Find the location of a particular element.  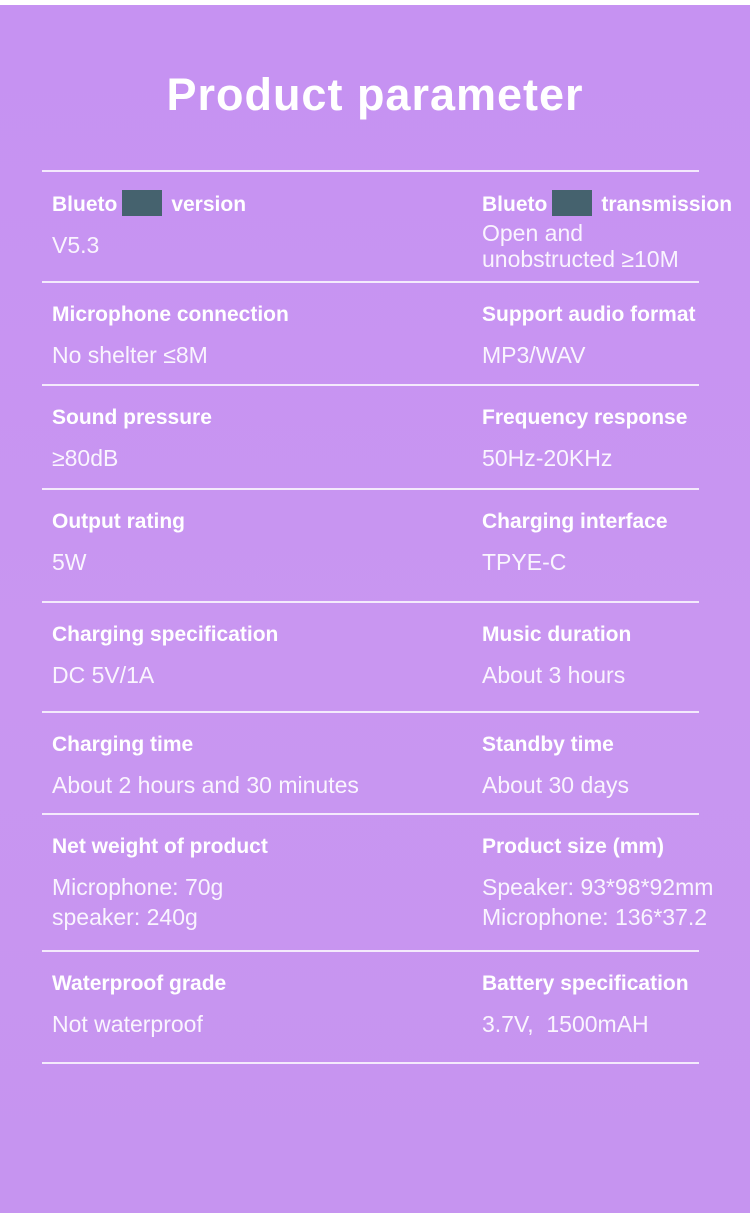

spec-cell-left: Waterproof grade Not waterproof is located at coordinates (257, 1007).